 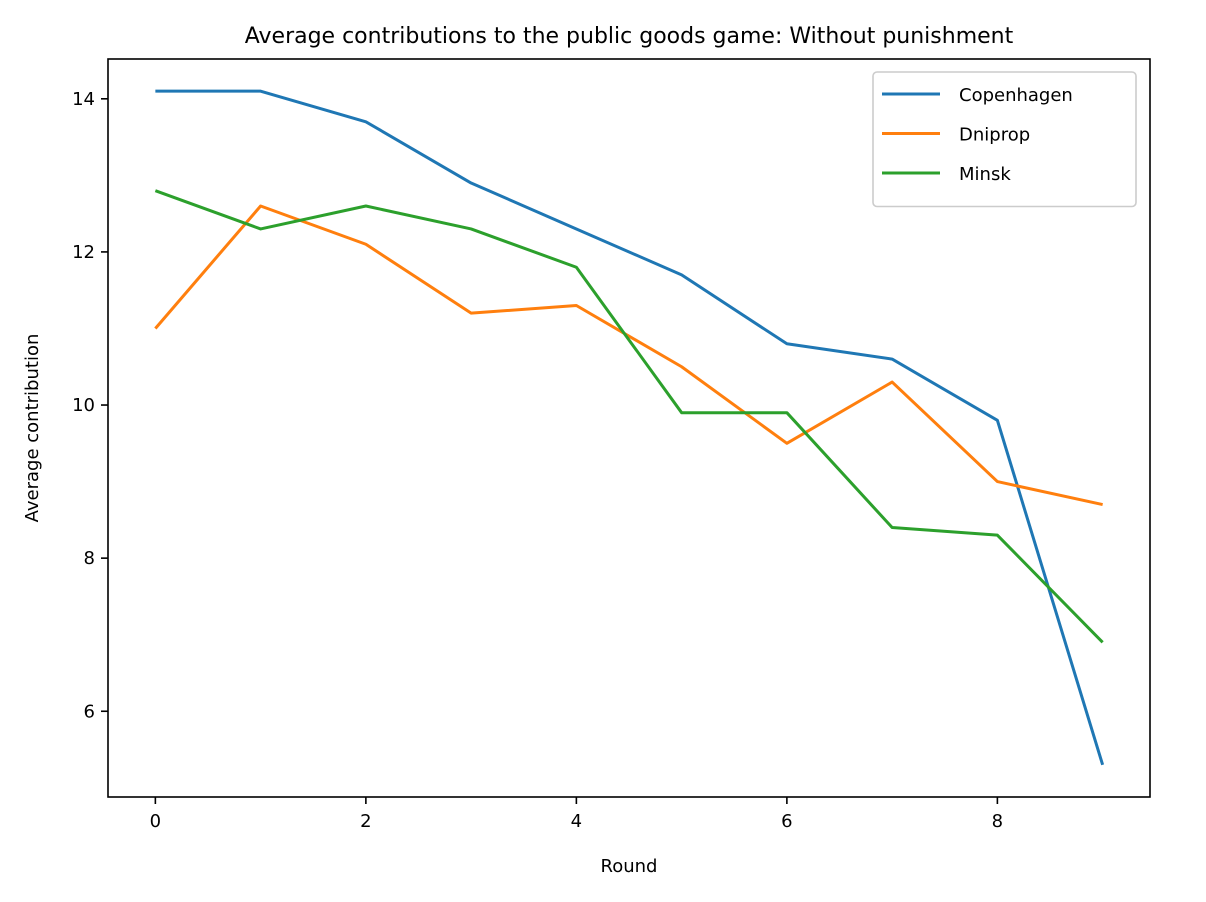 What do you see at coordinates (985, 174) in the screenshot?
I see `legend-label: Minsk` at bounding box center [985, 174].